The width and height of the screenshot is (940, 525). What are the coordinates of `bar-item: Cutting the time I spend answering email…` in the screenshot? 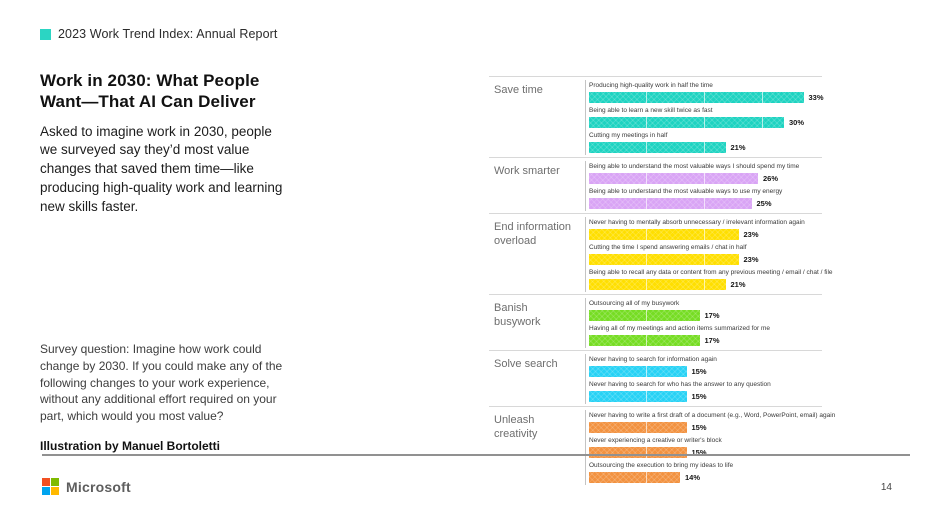 It's located at (711, 254).